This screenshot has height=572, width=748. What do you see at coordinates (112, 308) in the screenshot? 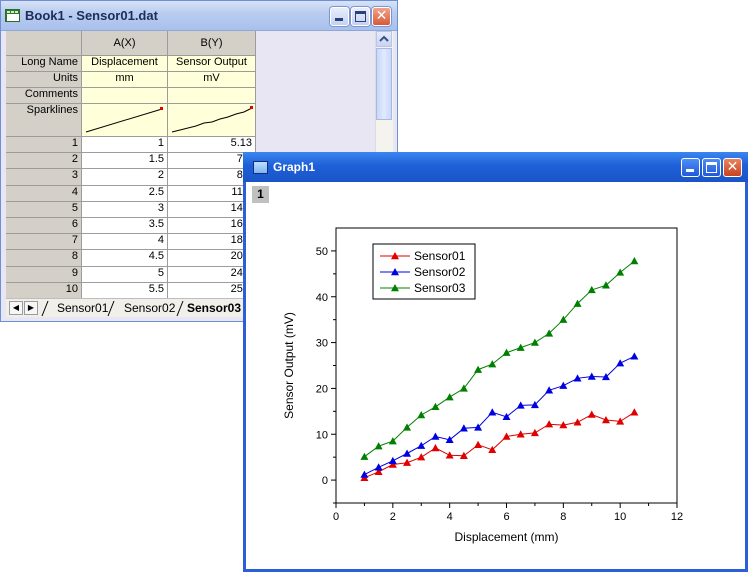
I see `tab-separators` at bounding box center [112, 308].